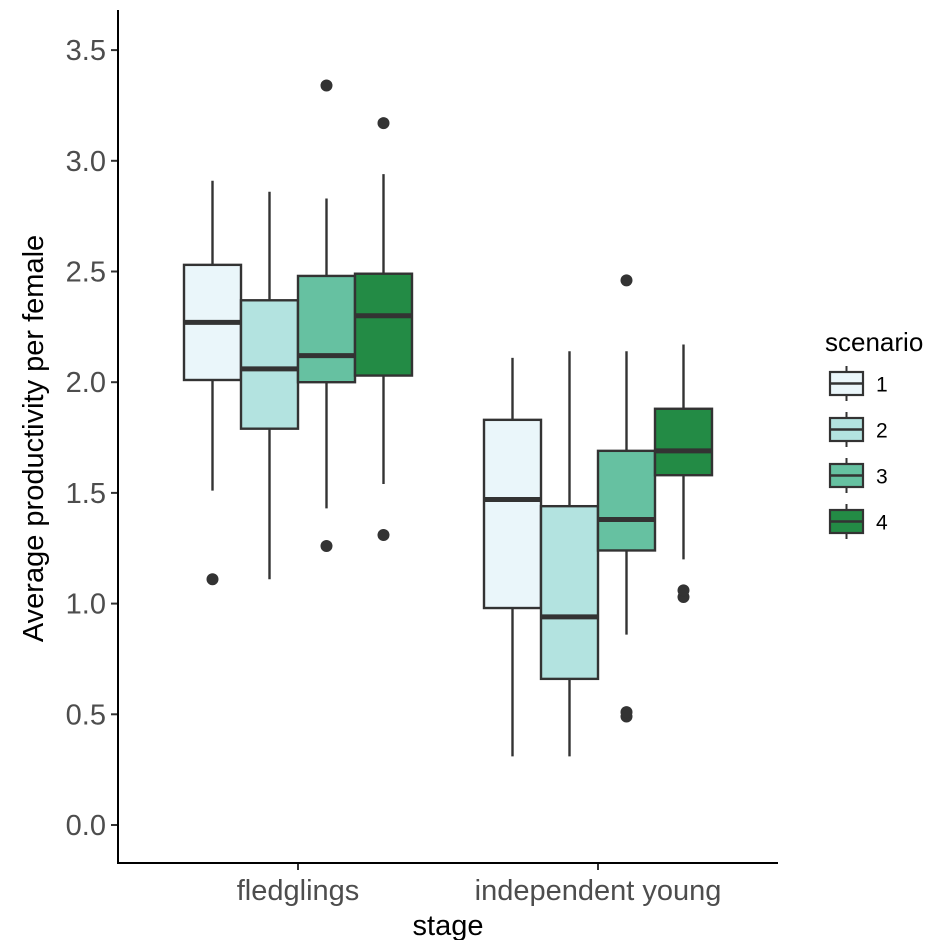 The height and width of the screenshot is (940, 945). What do you see at coordinates (86, 162) in the screenshot?
I see `y-tick-label: 3.0` at bounding box center [86, 162].